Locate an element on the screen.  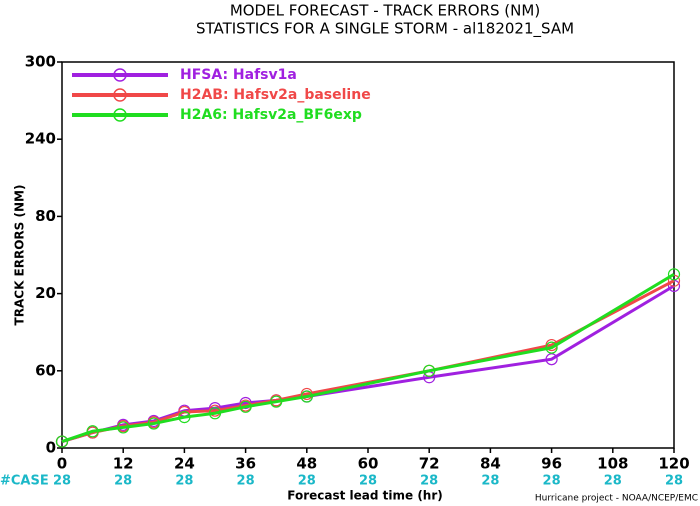
y-axis-label: TRACK ERRORS (NM) is located at coordinates (20, 255).